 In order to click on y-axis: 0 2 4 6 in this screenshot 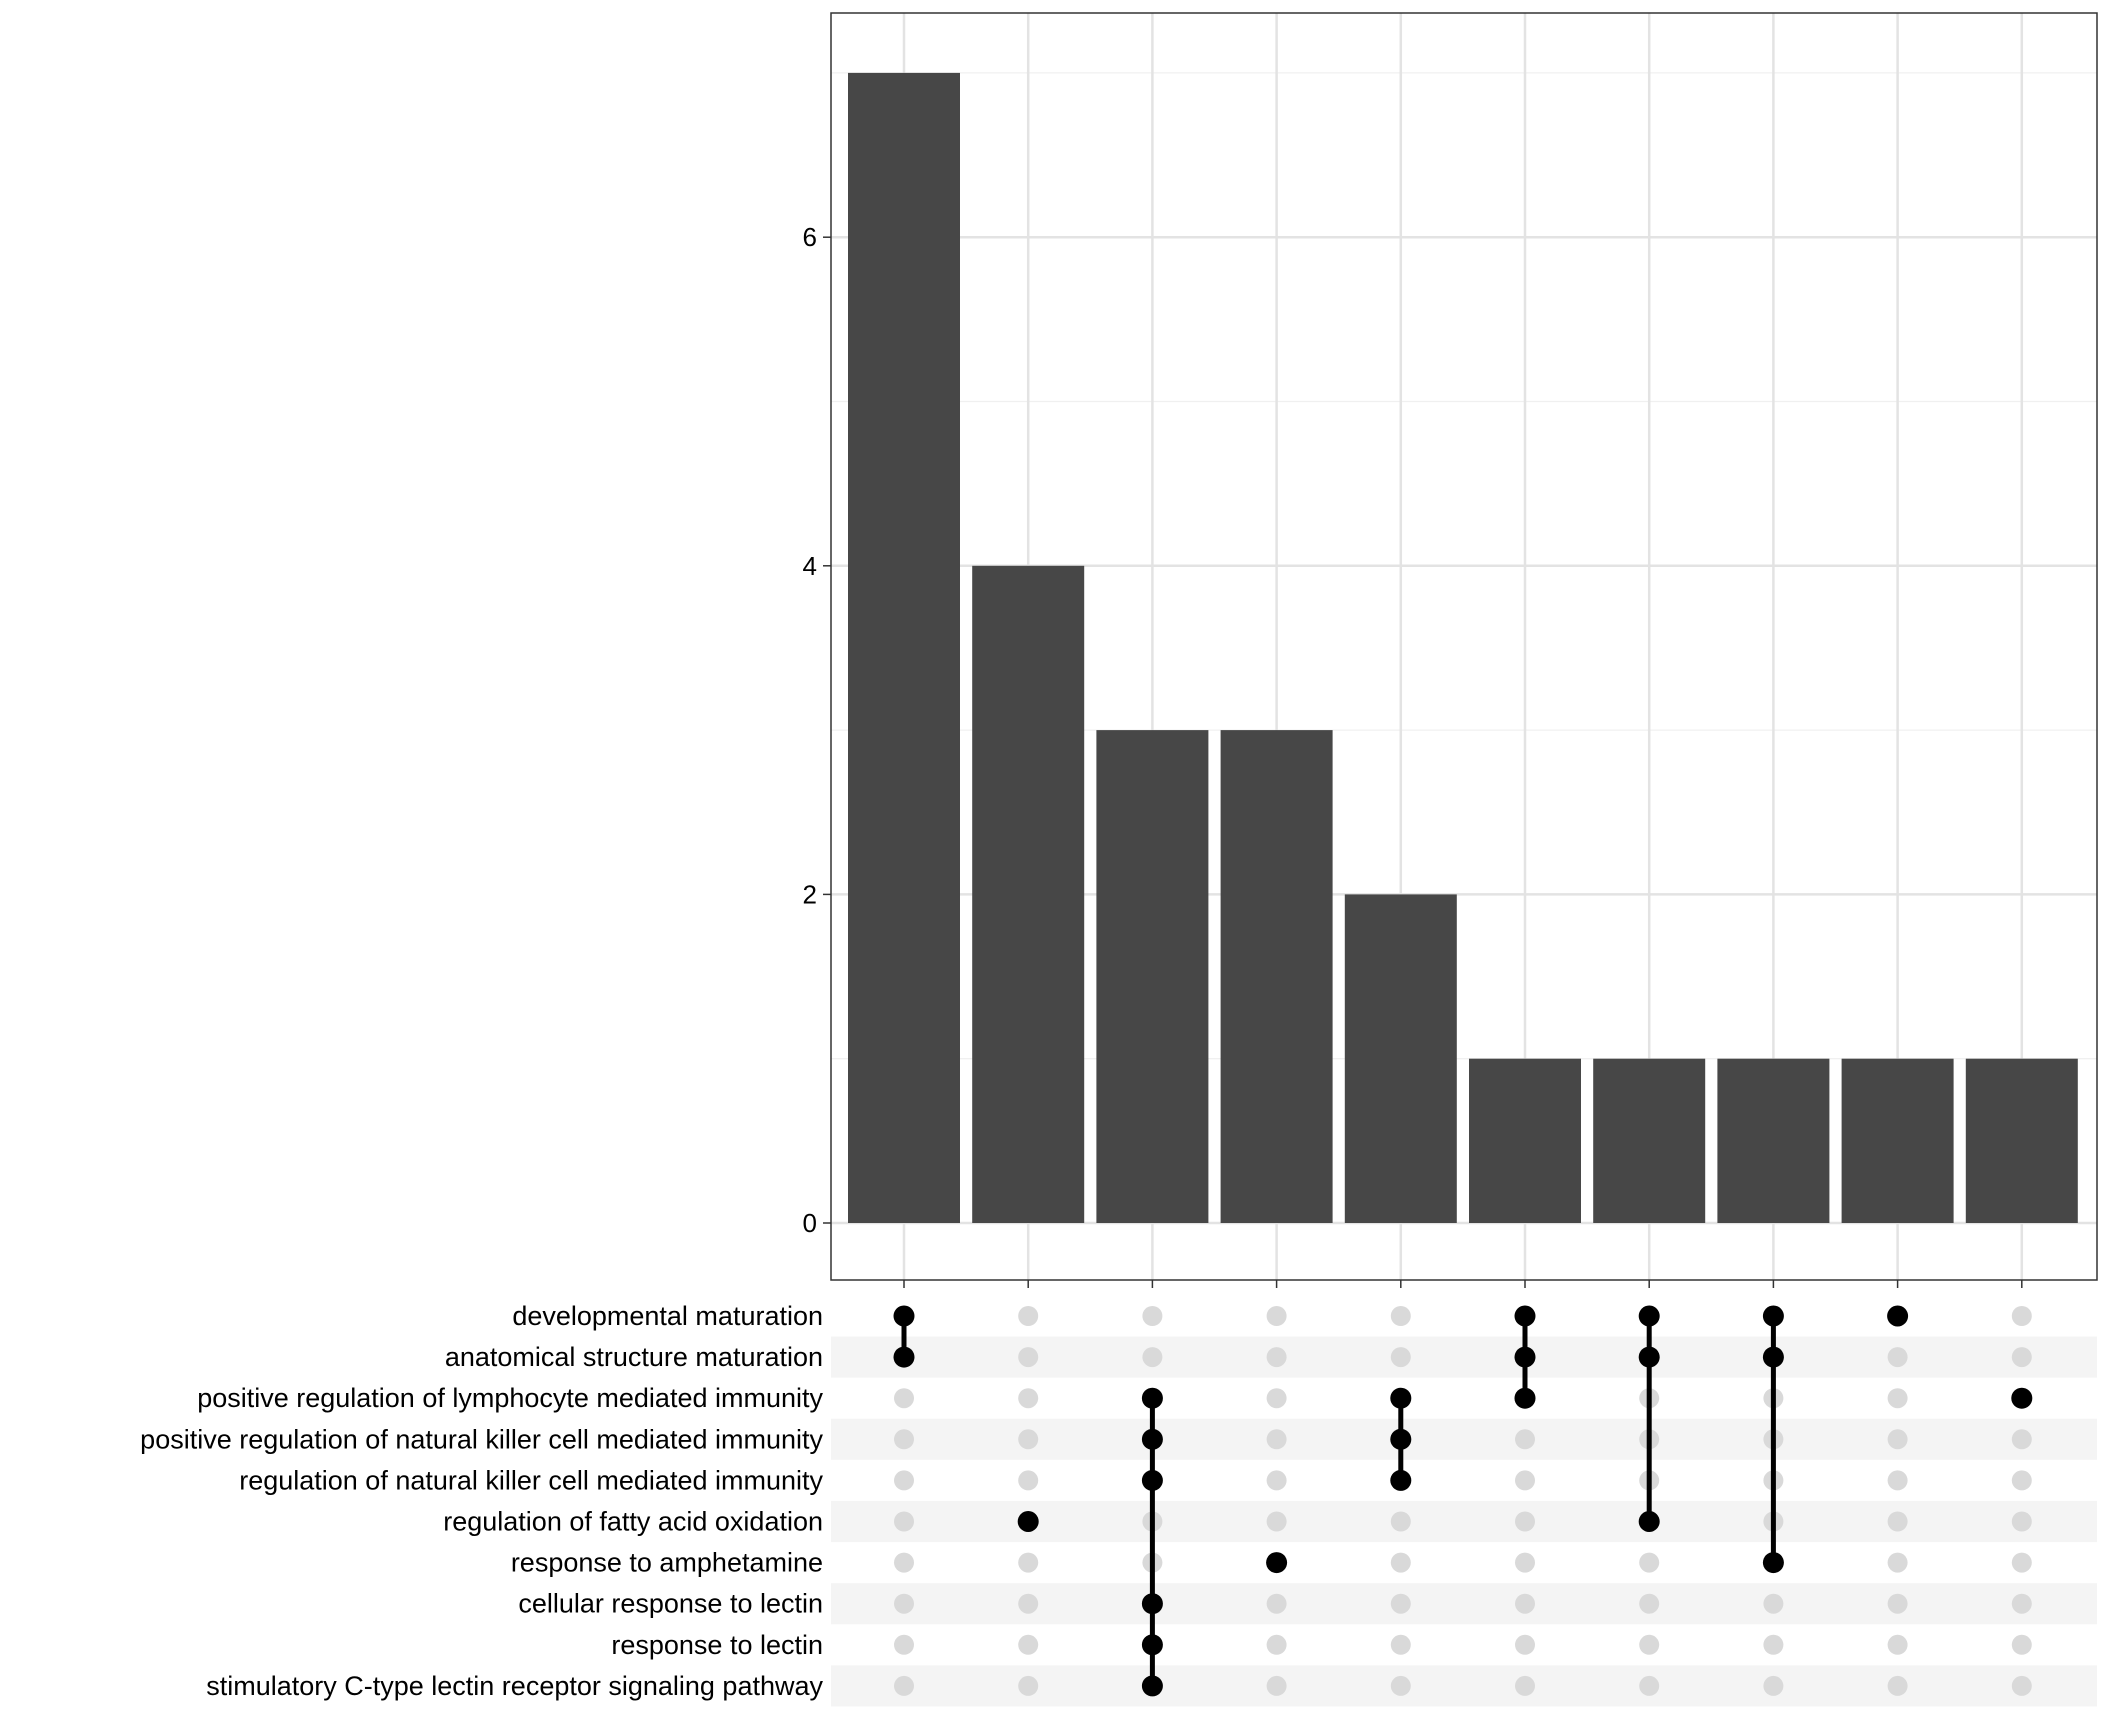, I will do `click(817, 730)`.